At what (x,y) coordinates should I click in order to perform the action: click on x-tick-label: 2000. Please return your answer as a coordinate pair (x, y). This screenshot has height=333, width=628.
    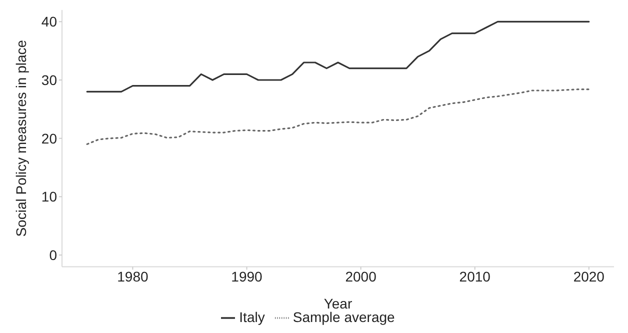
    Looking at the image, I should click on (361, 276).